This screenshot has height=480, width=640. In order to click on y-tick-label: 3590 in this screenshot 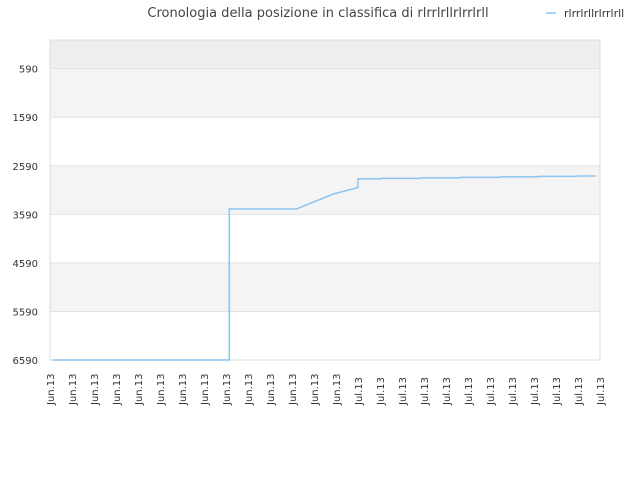, I will do `click(25, 215)`.